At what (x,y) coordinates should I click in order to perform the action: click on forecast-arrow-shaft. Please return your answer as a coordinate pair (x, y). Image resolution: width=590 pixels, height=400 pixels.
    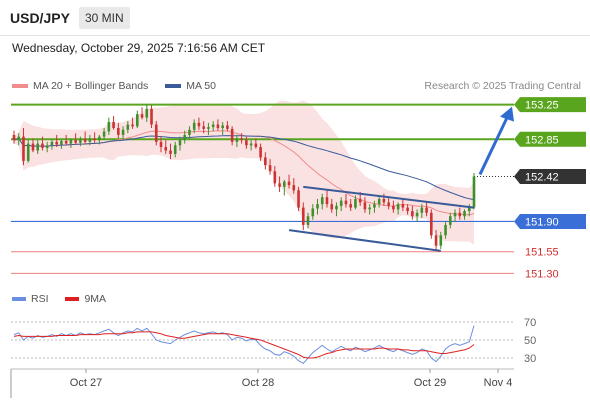
    Looking at the image, I should click on (494, 145).